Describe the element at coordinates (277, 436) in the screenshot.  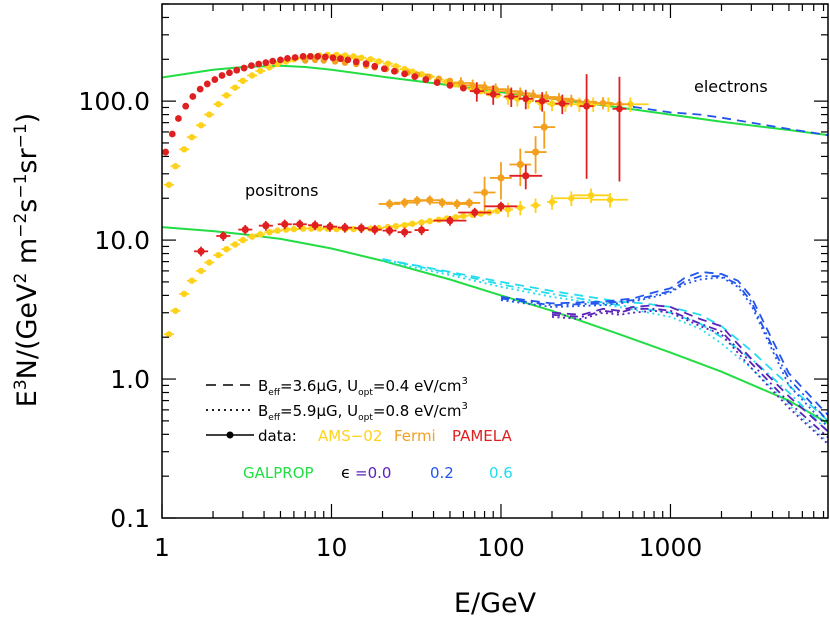
I see `legend-data-label: data:` at that location.